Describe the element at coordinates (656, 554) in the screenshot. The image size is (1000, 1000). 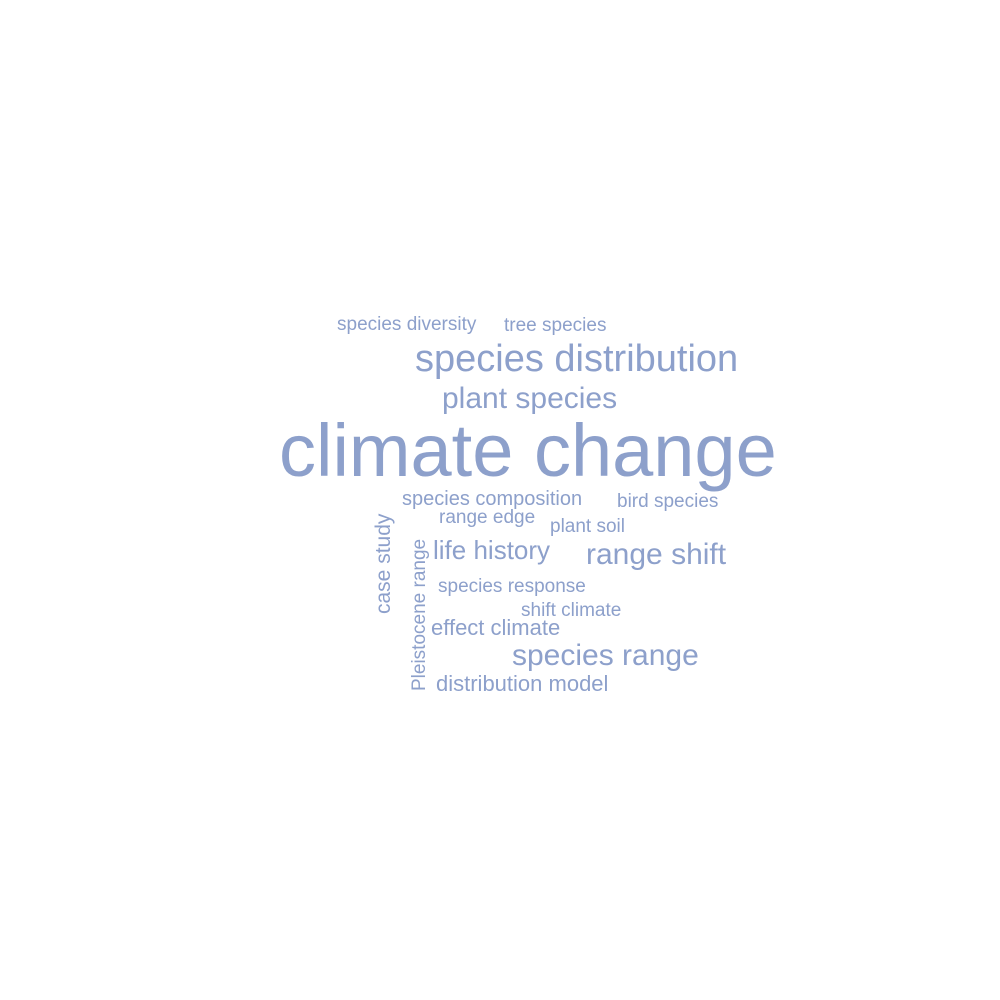
I see `word-range-shift: range shift` at that location.